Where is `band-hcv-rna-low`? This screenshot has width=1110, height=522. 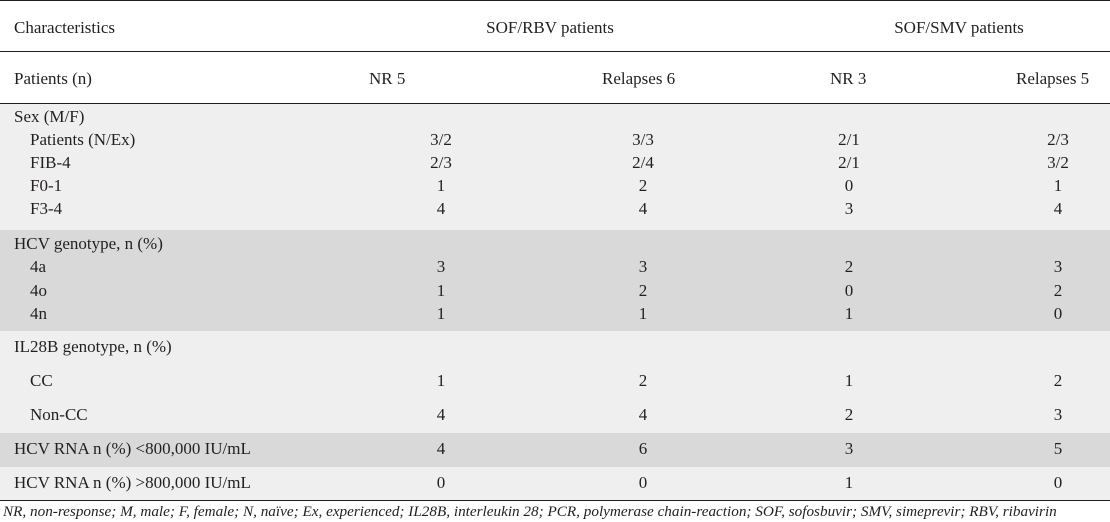 band-hcv-rna-low is located at coordinates (555, 450).